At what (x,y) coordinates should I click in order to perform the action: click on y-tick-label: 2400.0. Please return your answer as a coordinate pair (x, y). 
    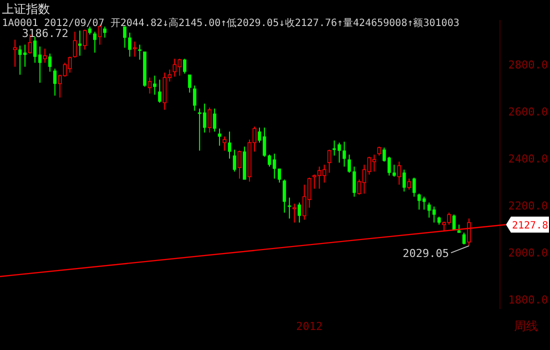
    Looking at the image, I should click on (528, 159).